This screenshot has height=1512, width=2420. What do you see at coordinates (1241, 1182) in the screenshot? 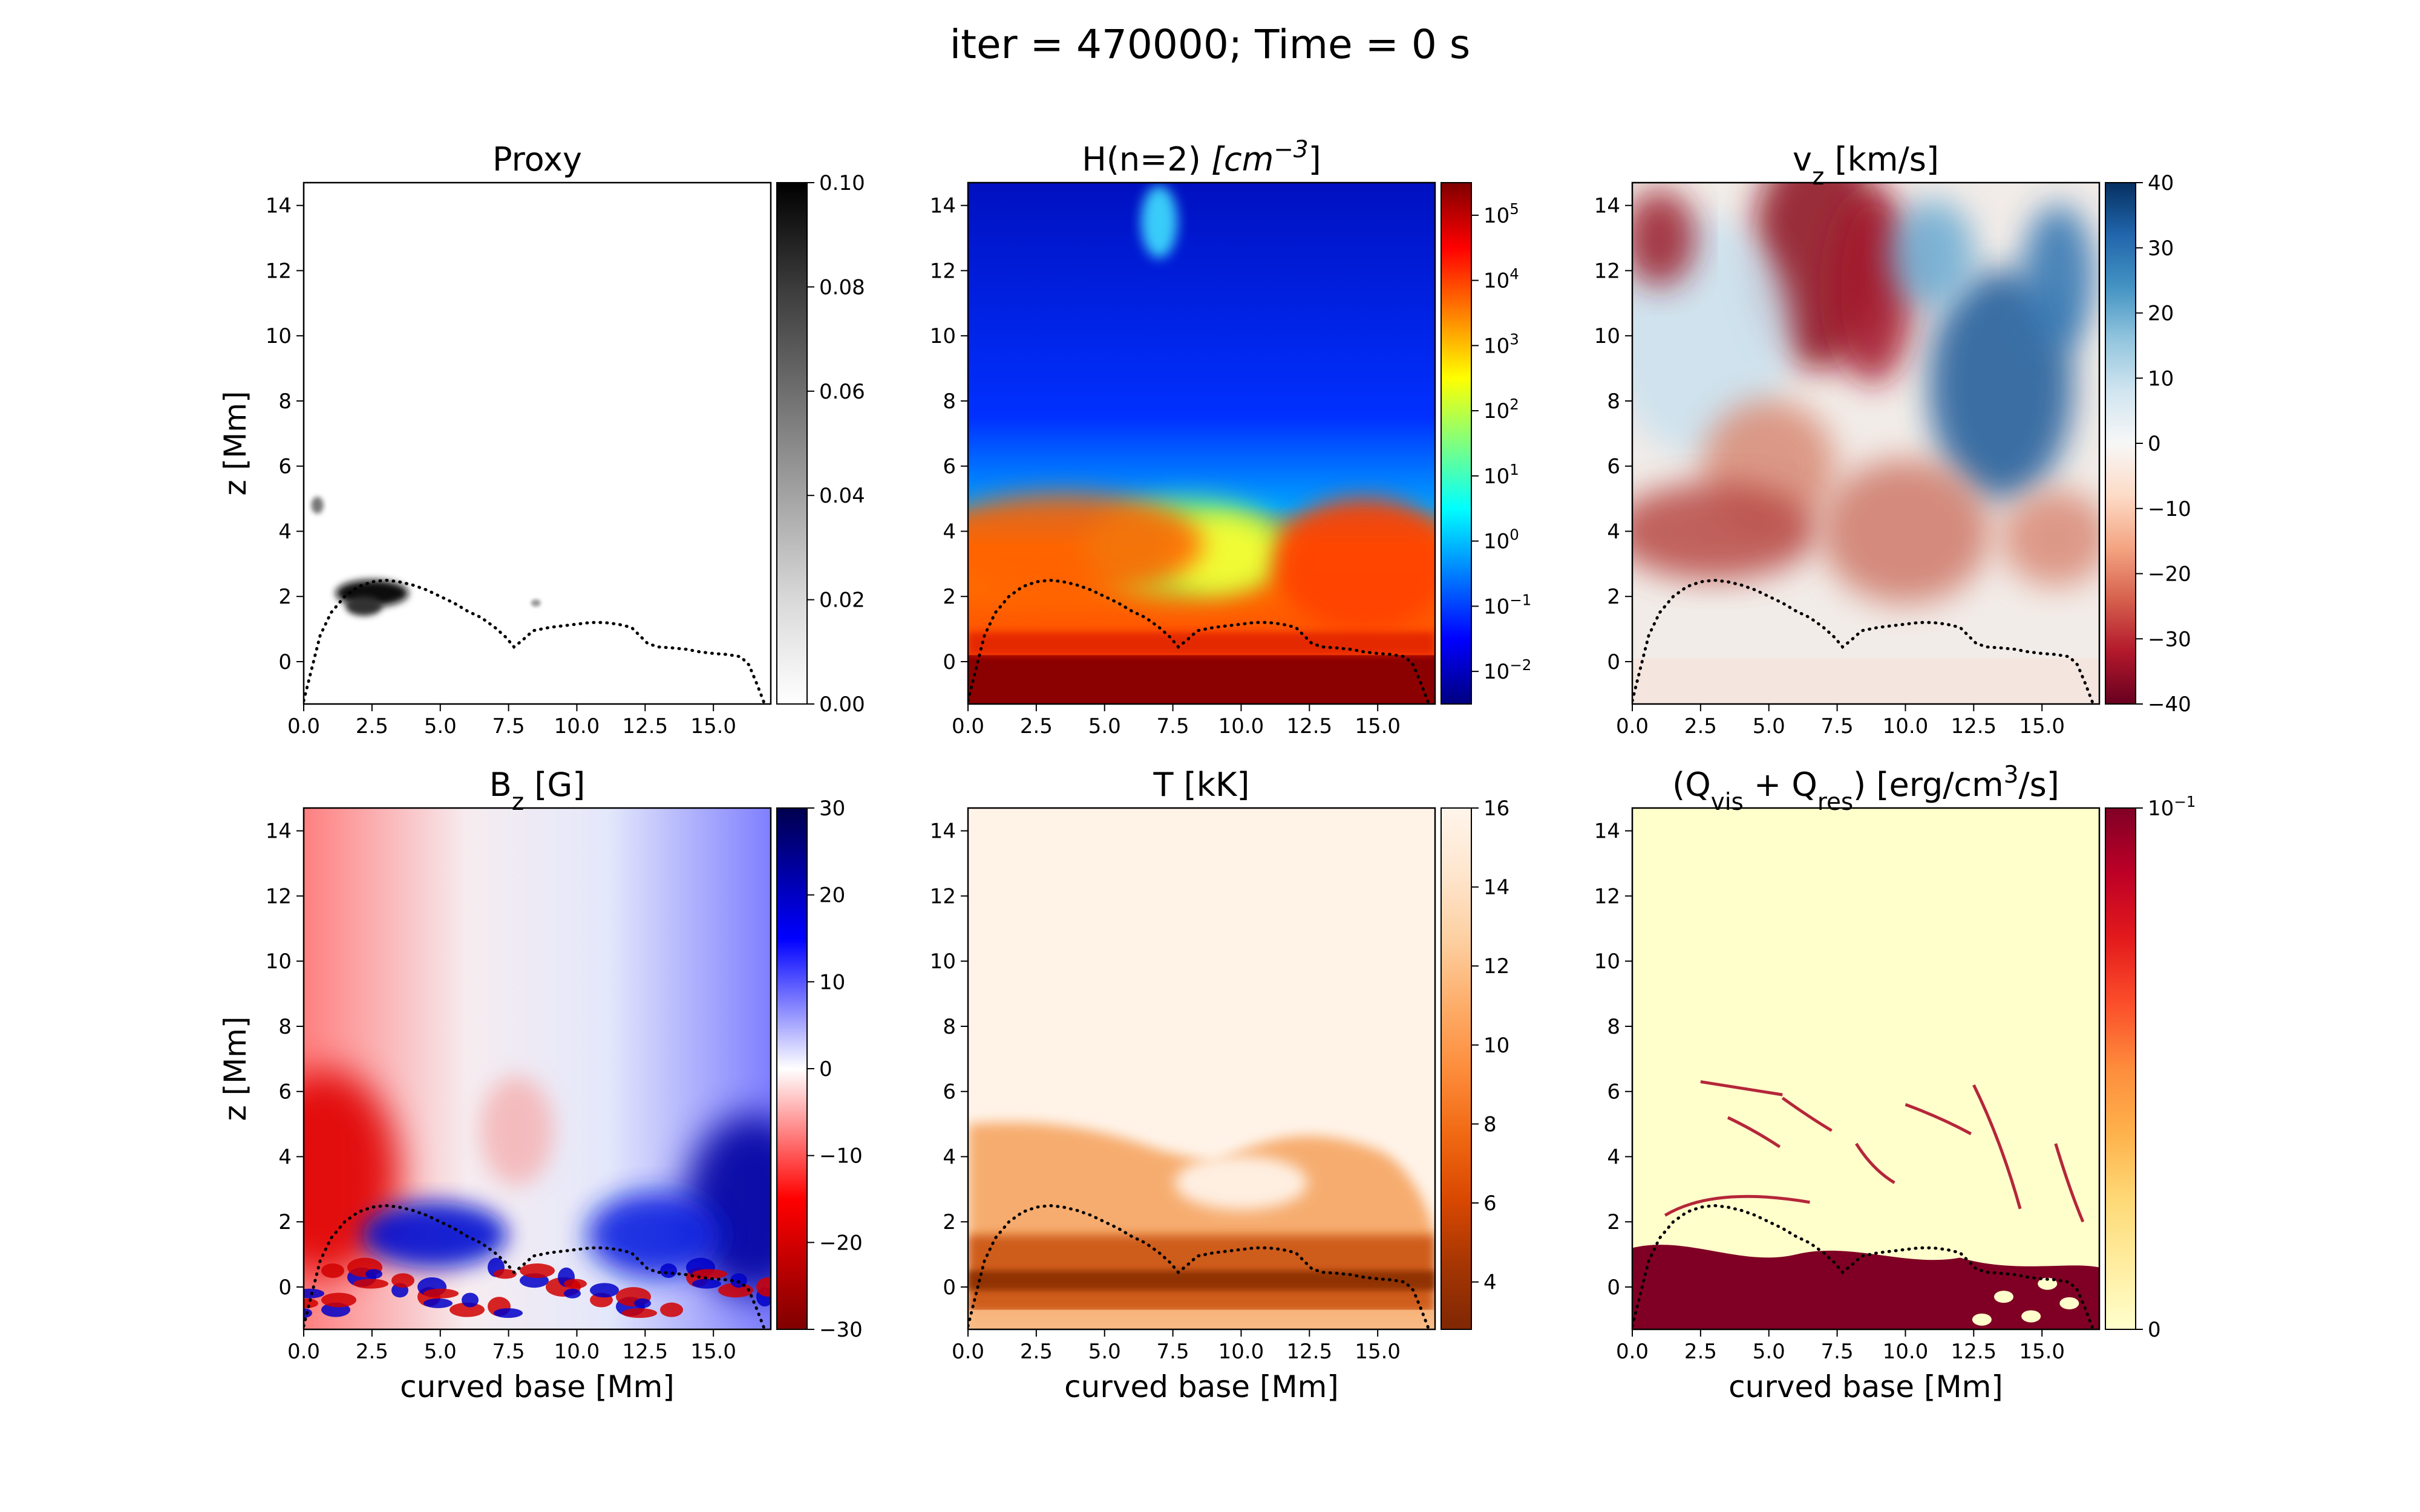
I see `temp-hot-pocket` at bounding box center [1241, 1182].